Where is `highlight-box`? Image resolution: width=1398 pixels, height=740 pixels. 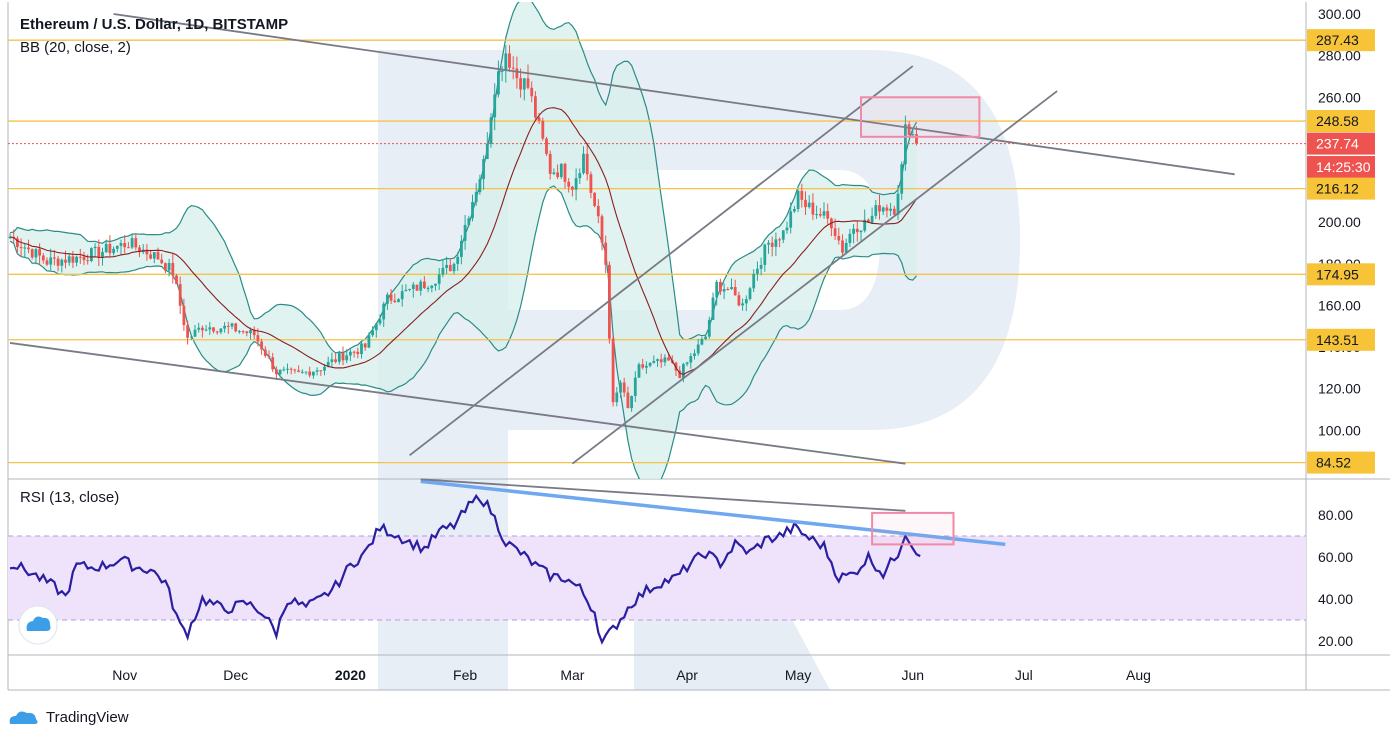
highlight-box is located at coordinates (920, 117).